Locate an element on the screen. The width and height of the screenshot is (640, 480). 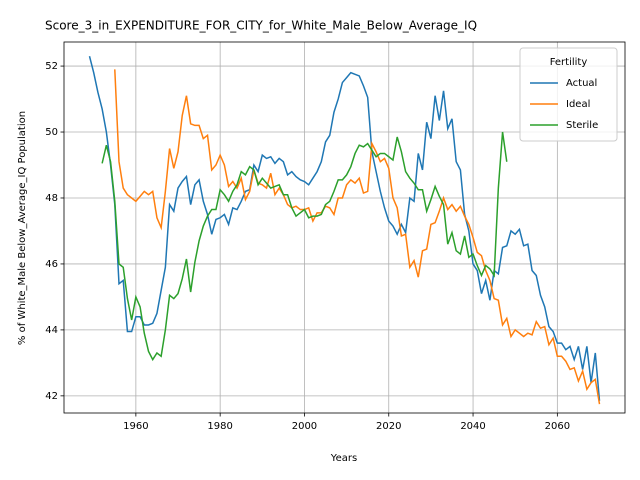
y-tick-label: 52 is located at coordinates (51, 66).